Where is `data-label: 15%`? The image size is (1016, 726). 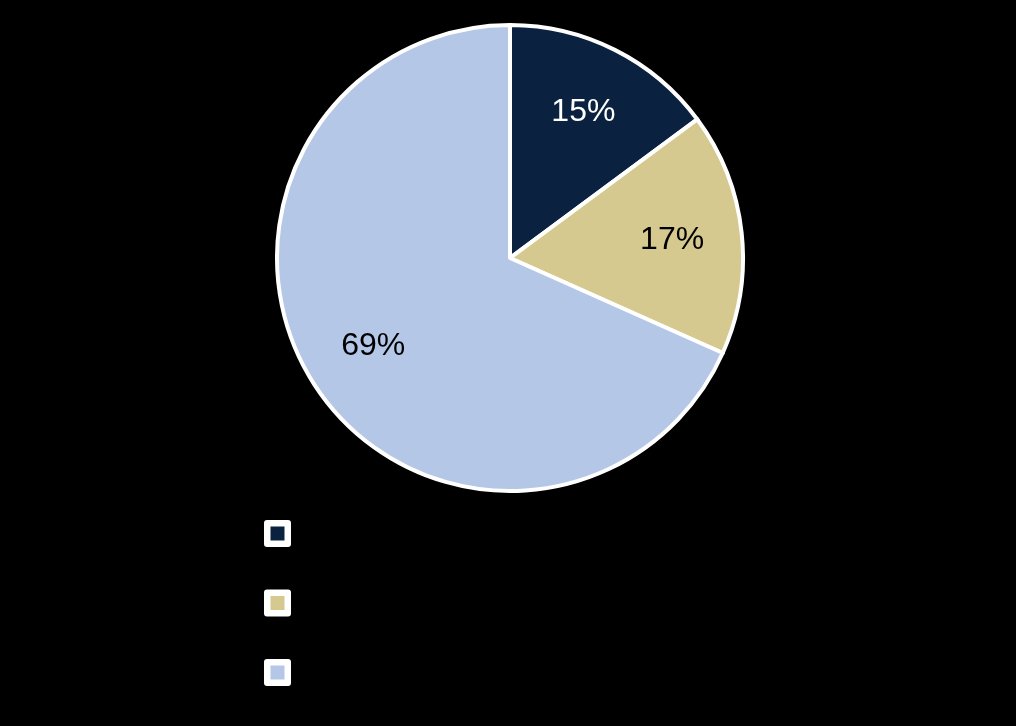 data-label: 15% is located at coordinates (583, 109).